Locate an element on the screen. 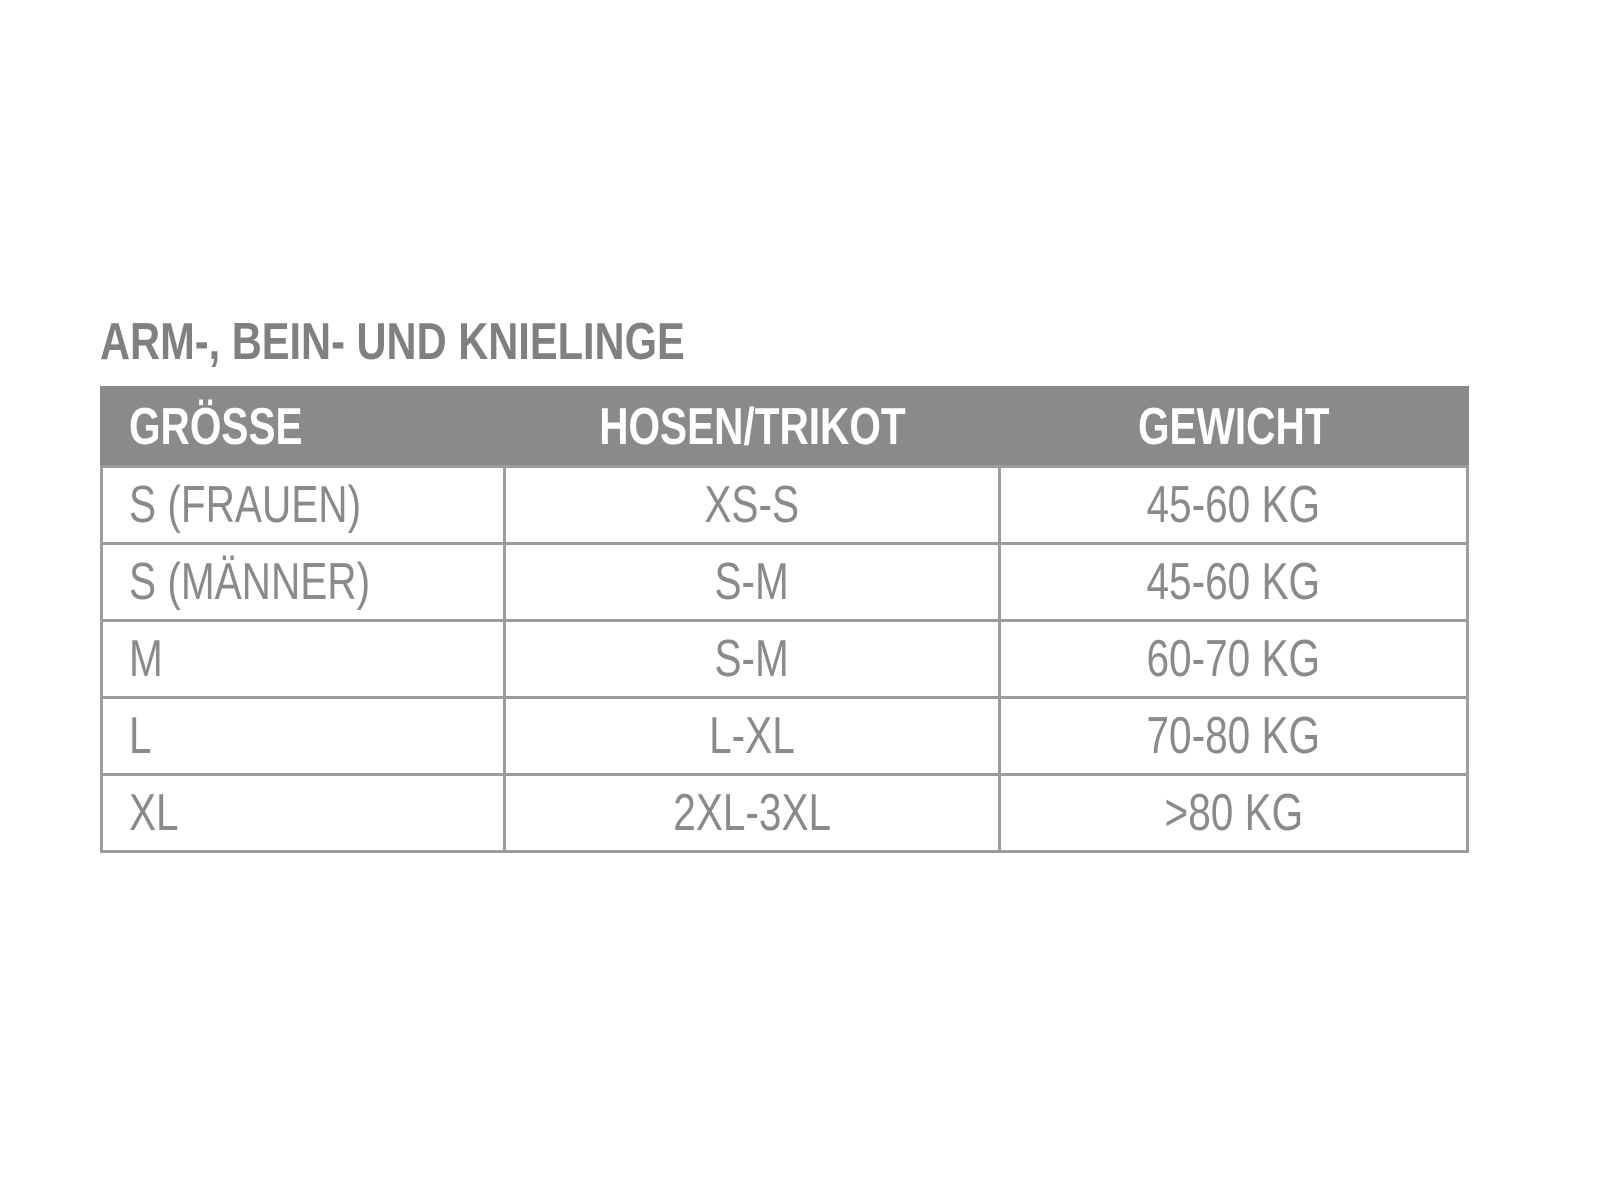  table-row: XL 2XL-3XL >80 KG is located at coordinates (784, 813).